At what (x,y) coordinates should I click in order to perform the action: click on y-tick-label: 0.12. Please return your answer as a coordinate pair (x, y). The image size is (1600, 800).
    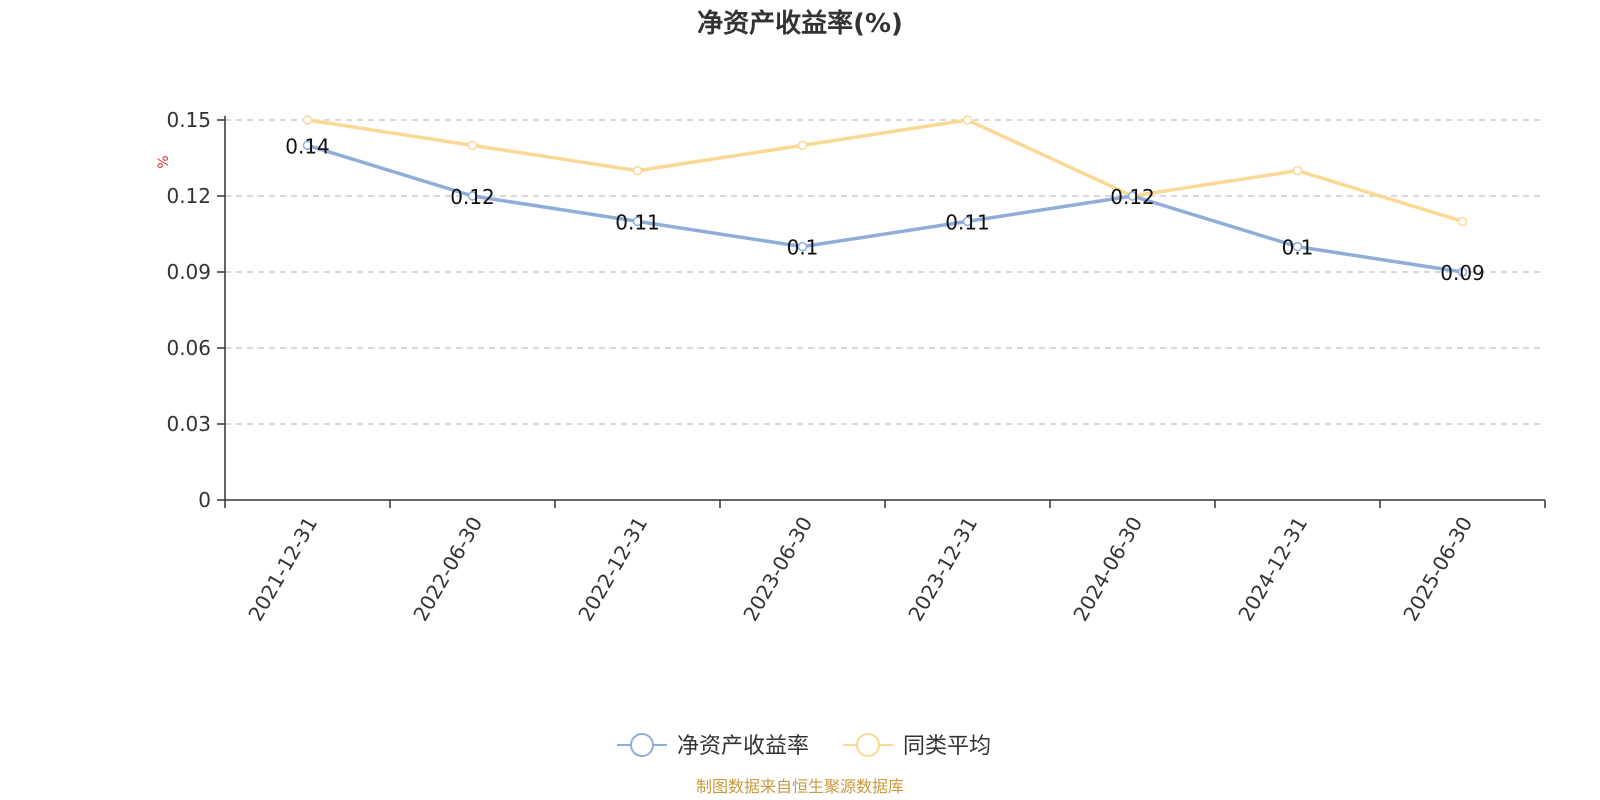
    Looking at the image, I should click on (188, 196).